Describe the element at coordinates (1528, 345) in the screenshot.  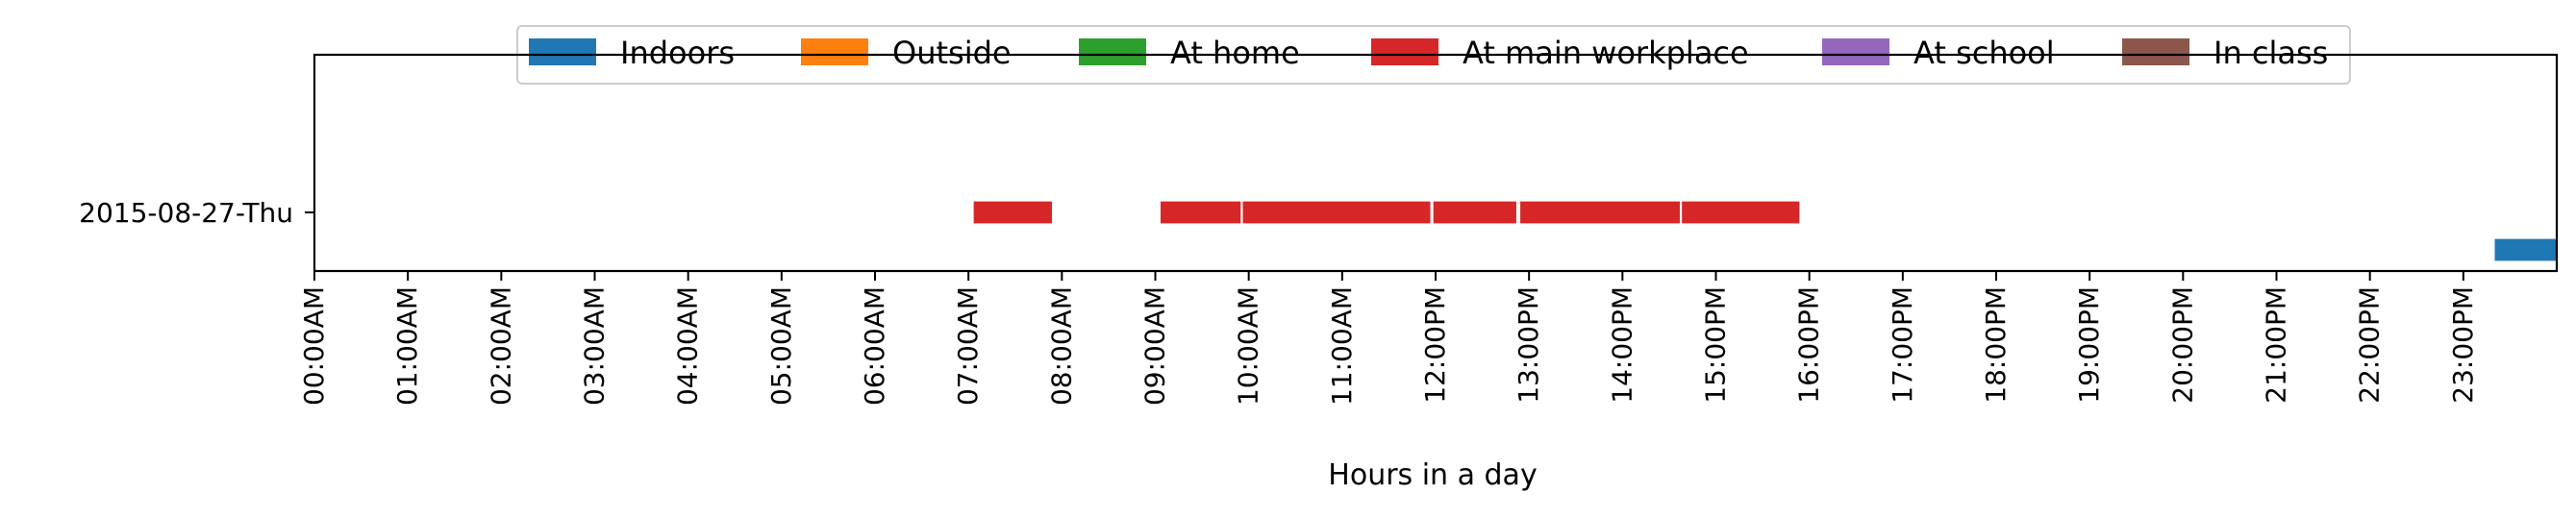
I see `x-tick-label: 13:00PM` at that location.